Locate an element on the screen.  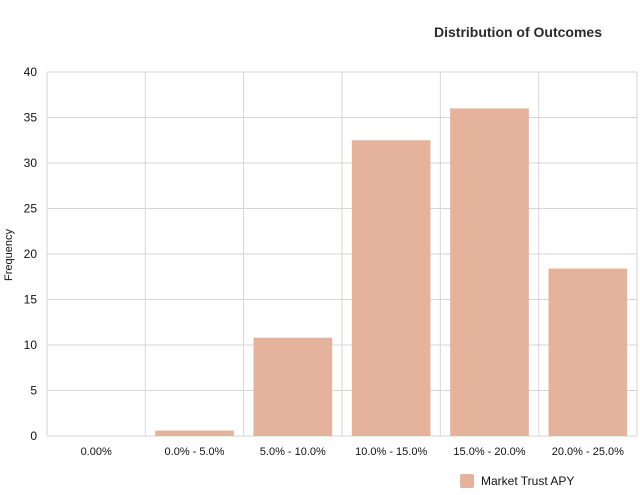
x-tick-label: 5.0% - 10.0% is located at coordinates (293, 452).